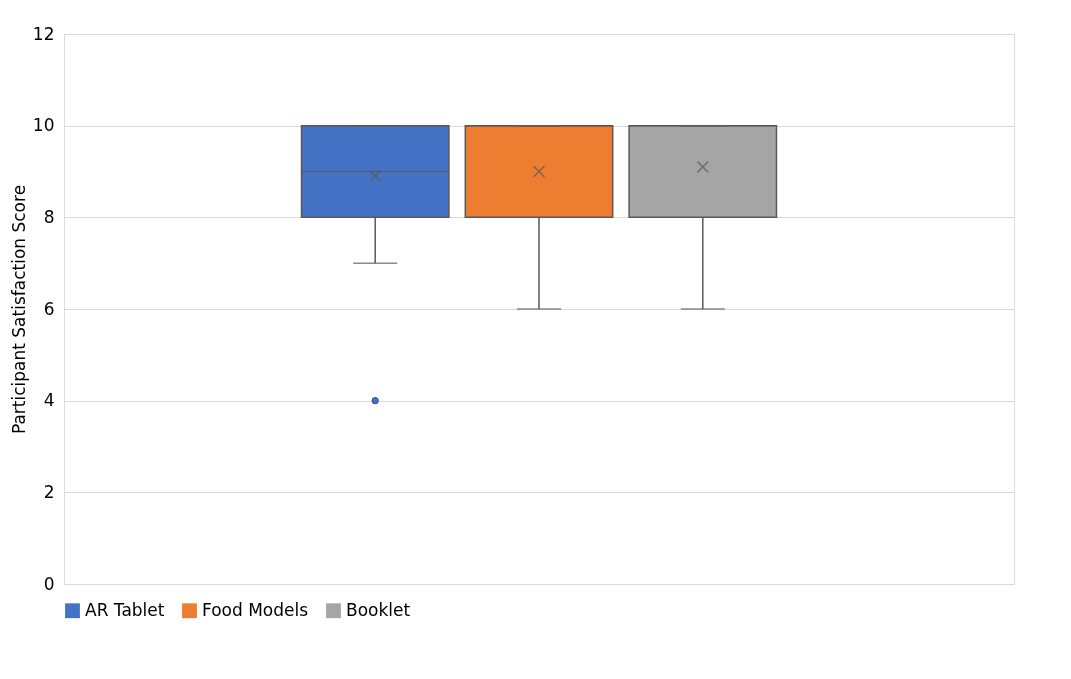  I want to click on y-tick-label: 0, so click(49, 583).